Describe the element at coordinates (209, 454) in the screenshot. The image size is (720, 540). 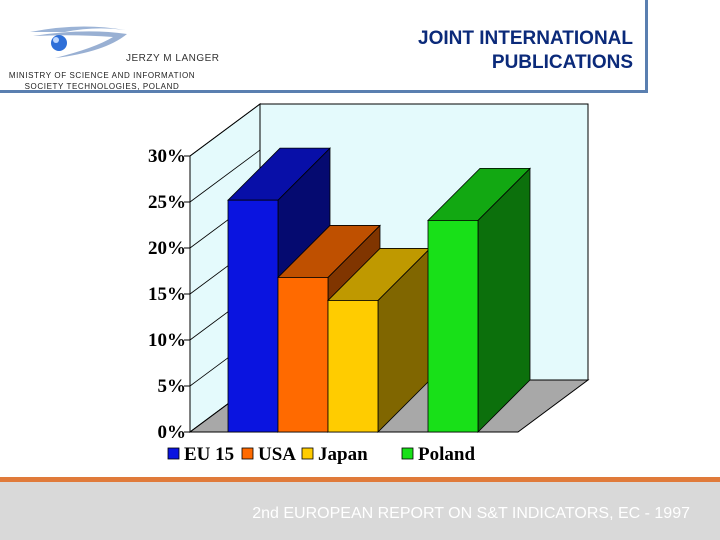
I see `legend-label: EU 15` at that location.